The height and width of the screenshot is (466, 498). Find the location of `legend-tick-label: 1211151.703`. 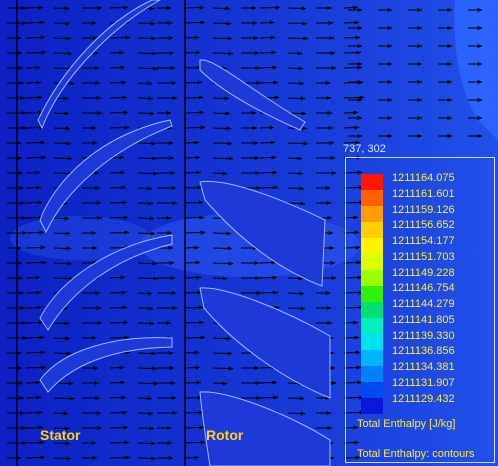

legend-tick-label: 1211151.703 is located at coordinates (423, 256).